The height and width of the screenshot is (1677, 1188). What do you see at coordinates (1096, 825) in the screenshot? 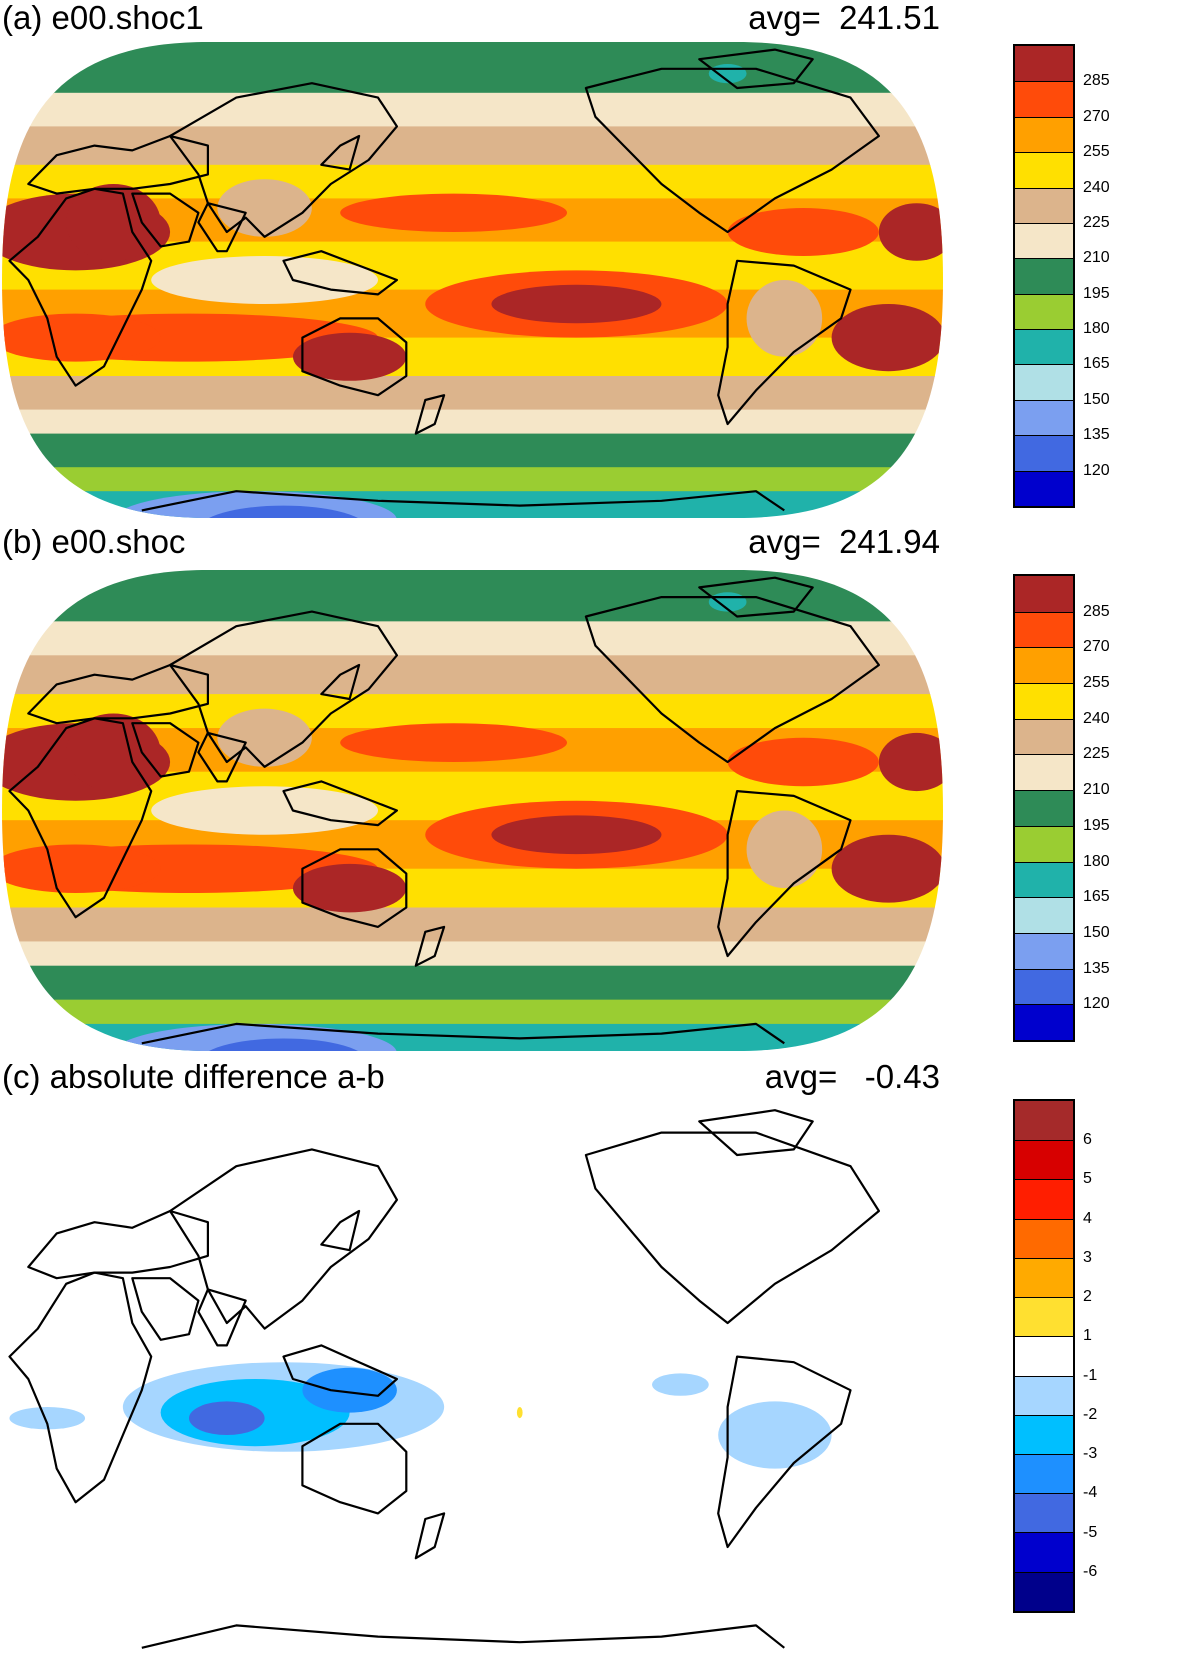
I see `colorbar-label: 195` at bounding box center [1096, 825].